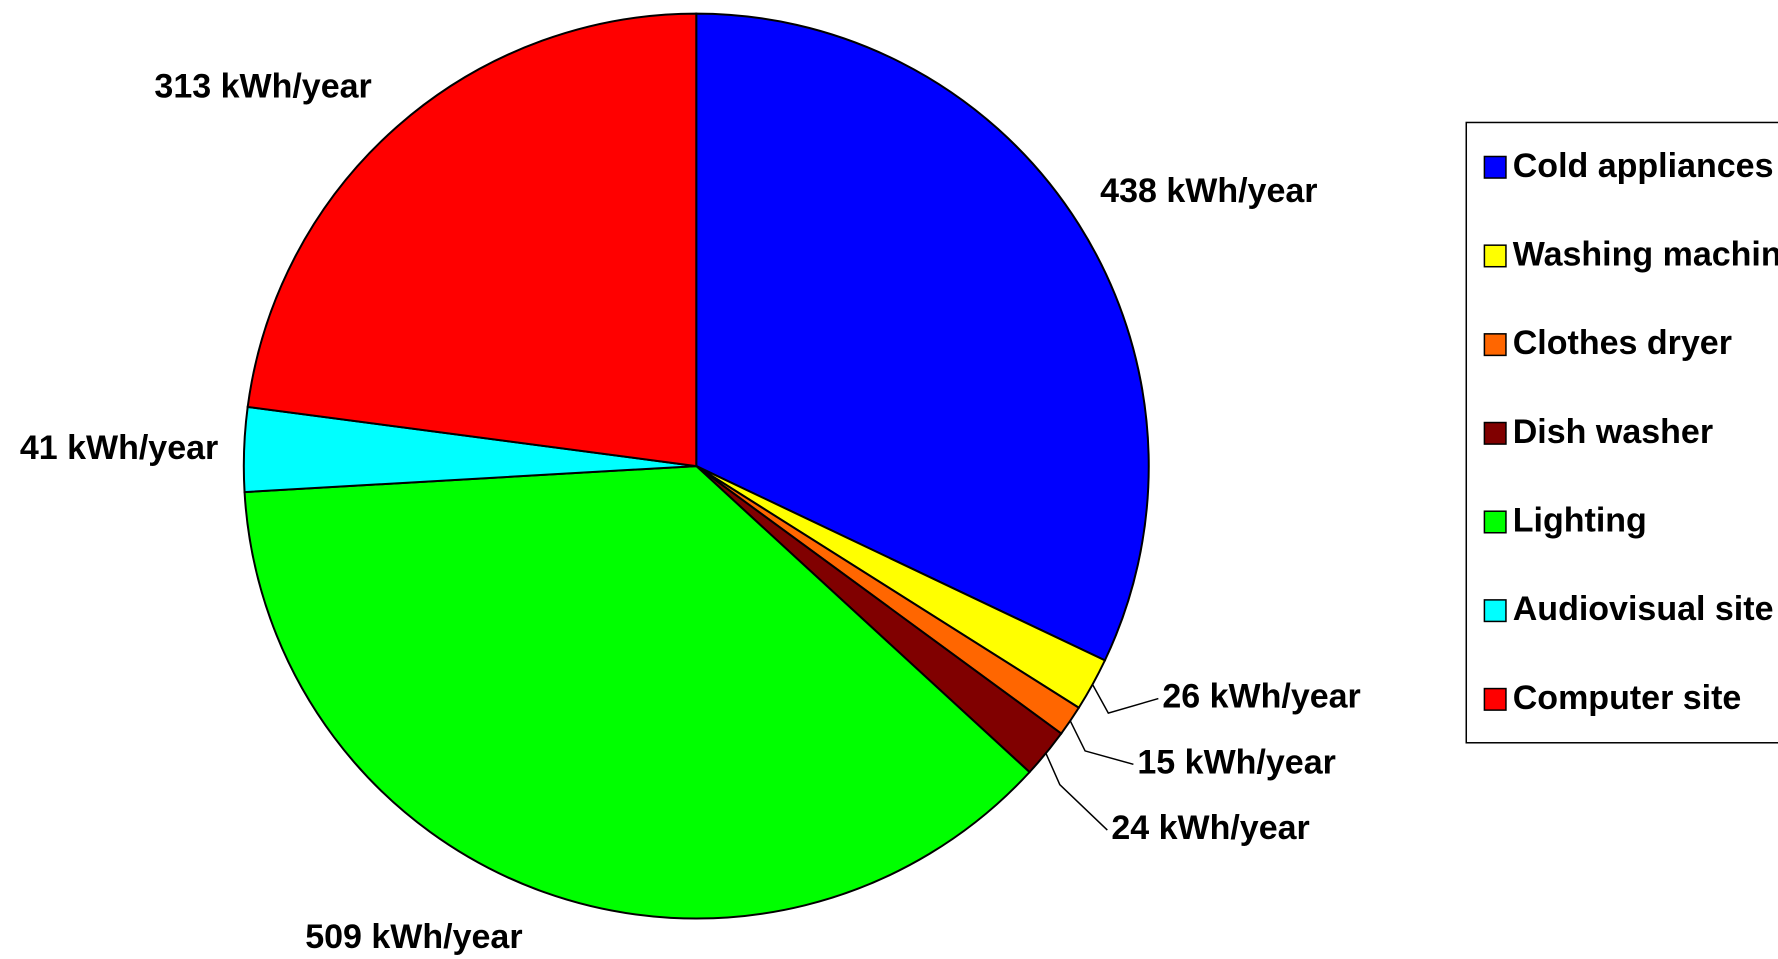 The height and width of the screenshot is (959, 1778). I want to click on legend-label: Washing machine, so click(1645, 254).